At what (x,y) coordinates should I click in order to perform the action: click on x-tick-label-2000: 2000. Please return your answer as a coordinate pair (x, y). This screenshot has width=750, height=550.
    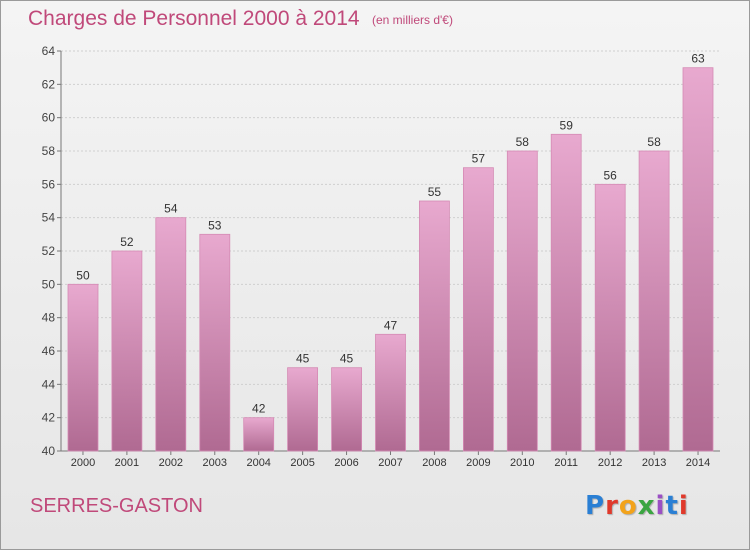
    Looking at the image, I should click on (83, 463).